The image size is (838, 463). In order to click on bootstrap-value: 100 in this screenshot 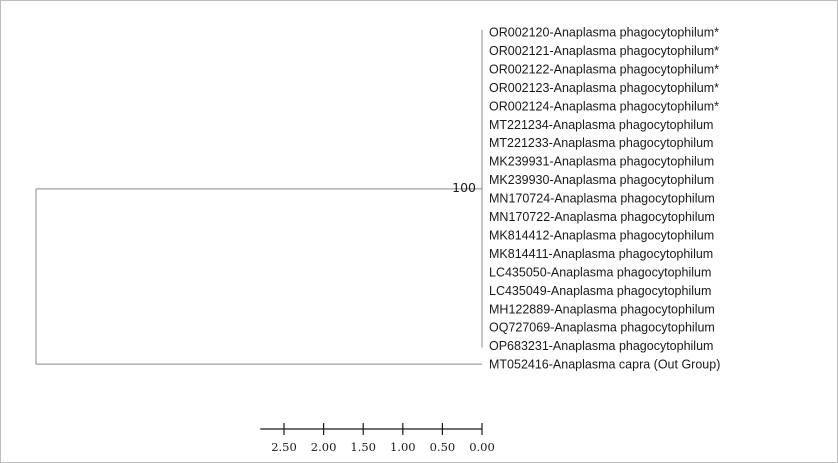, I will do `click(464, 187)`.